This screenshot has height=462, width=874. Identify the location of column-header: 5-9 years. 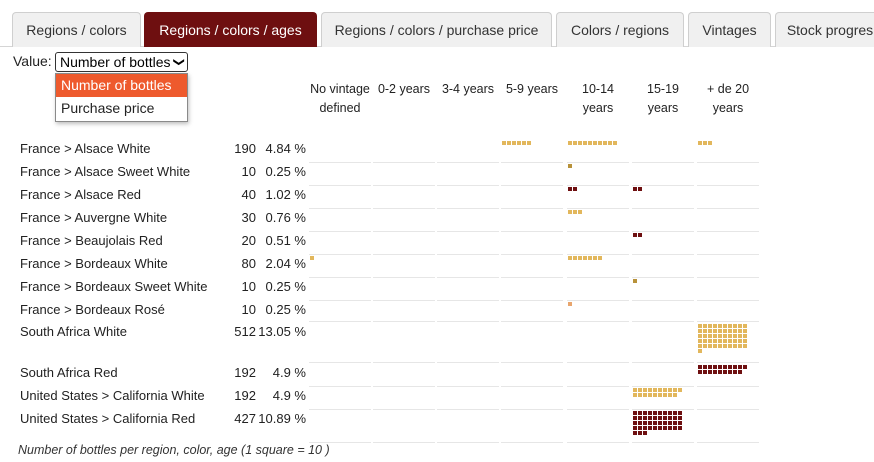
(532, 89).